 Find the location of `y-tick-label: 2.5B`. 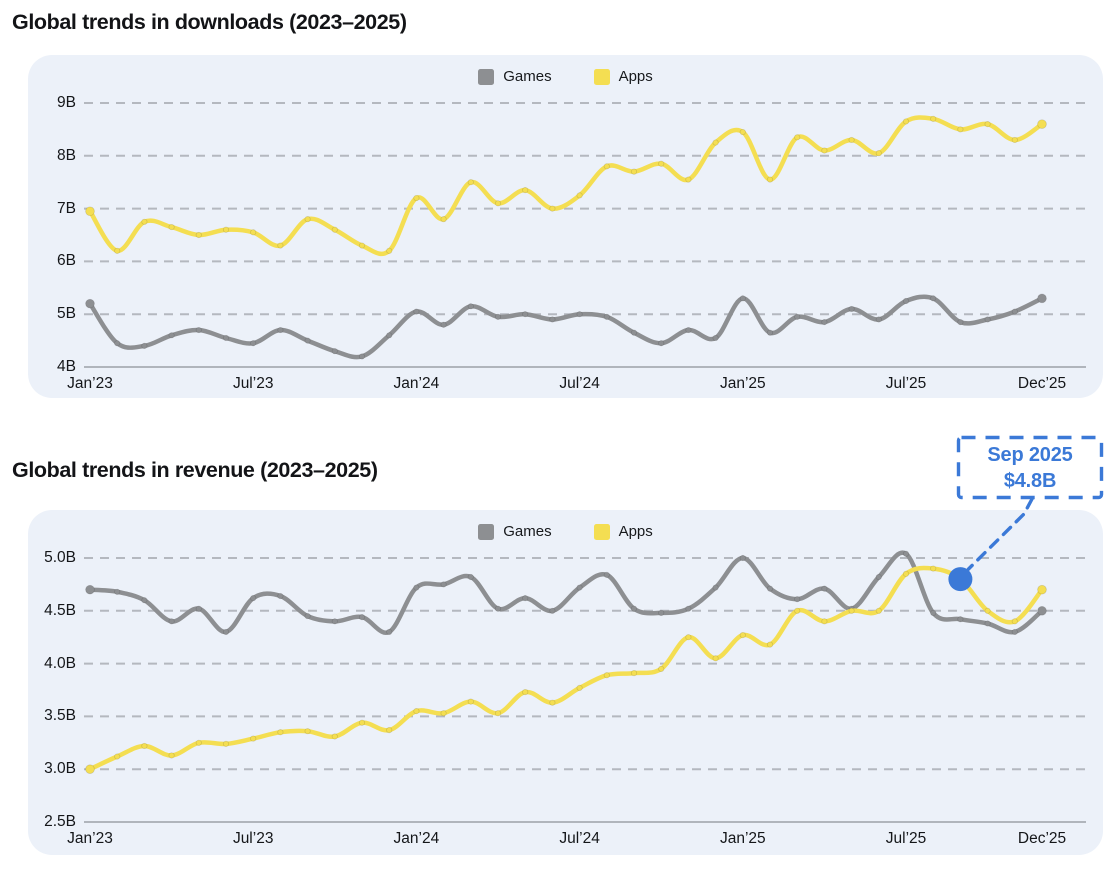

y-tick-label: 2.5B is located at coordinates (60, 821).